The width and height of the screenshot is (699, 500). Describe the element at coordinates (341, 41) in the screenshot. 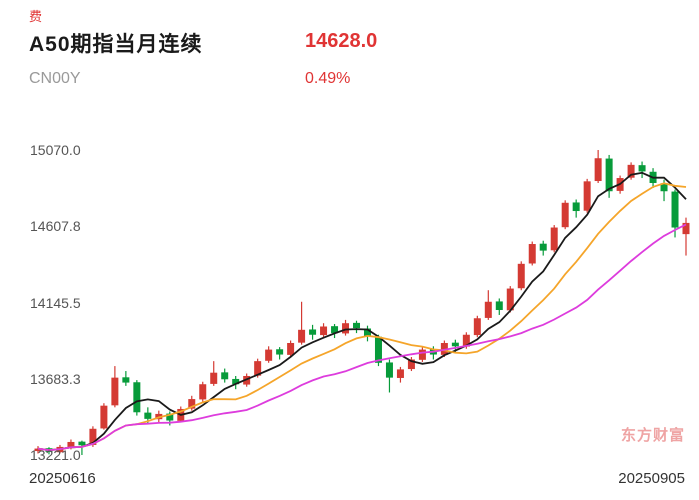

I see `last-price: 14628.0` at that location.